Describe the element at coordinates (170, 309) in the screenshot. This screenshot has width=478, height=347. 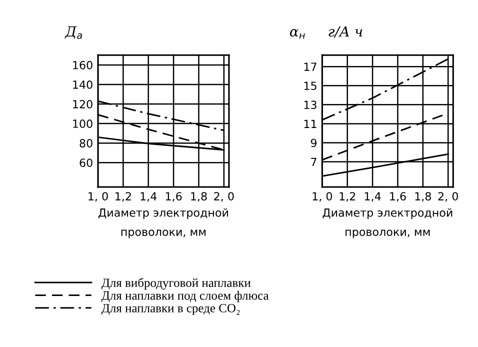
I see `legend-label: Для наплавки в среде CO₂` at that location.